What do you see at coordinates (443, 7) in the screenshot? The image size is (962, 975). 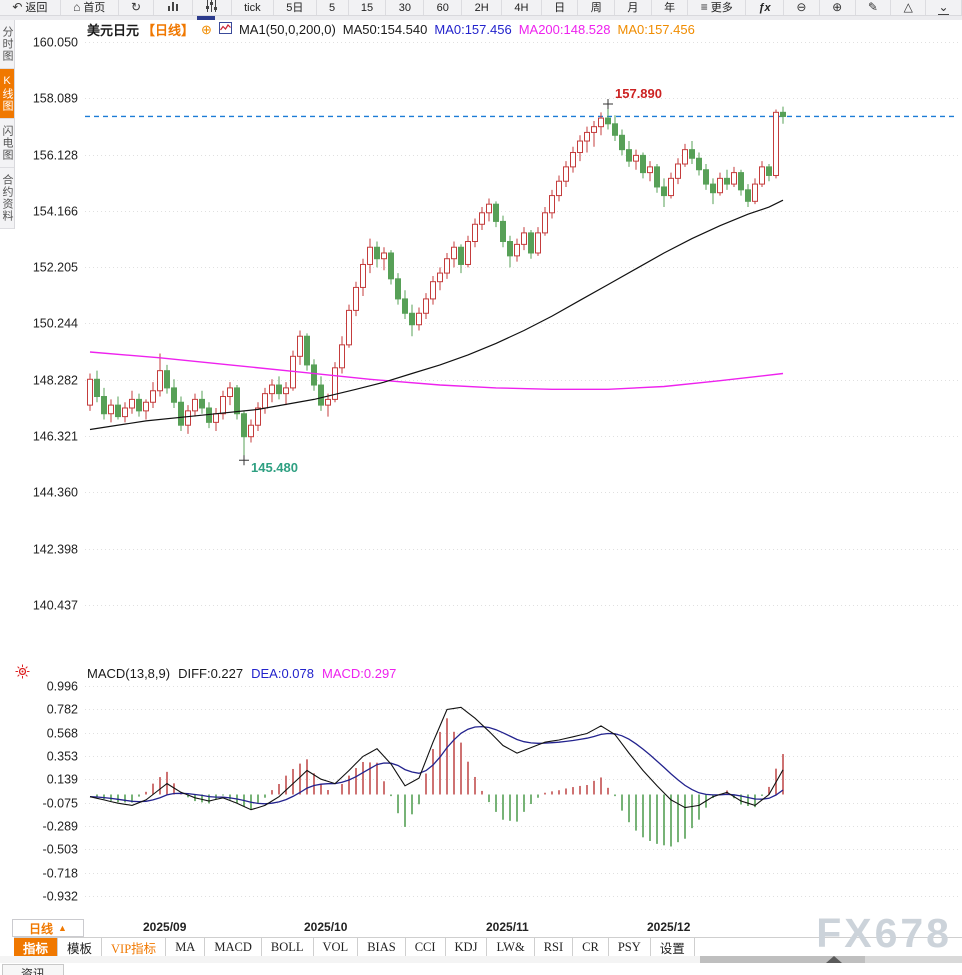 I see `toolbar-button-m60: 60` at bounding box center [443, 7].